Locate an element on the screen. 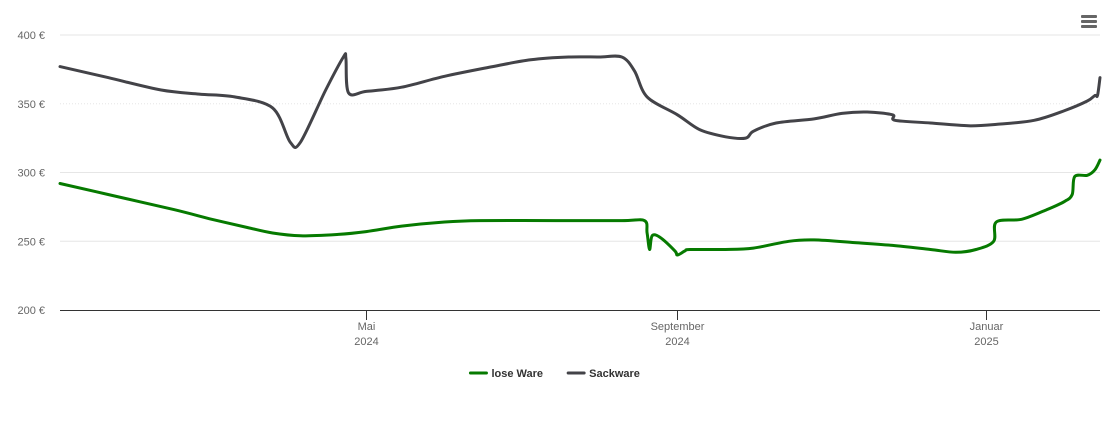 The image size is (1110, 423). legend: lose Ware Sackware is located at coordinates (554, 374).